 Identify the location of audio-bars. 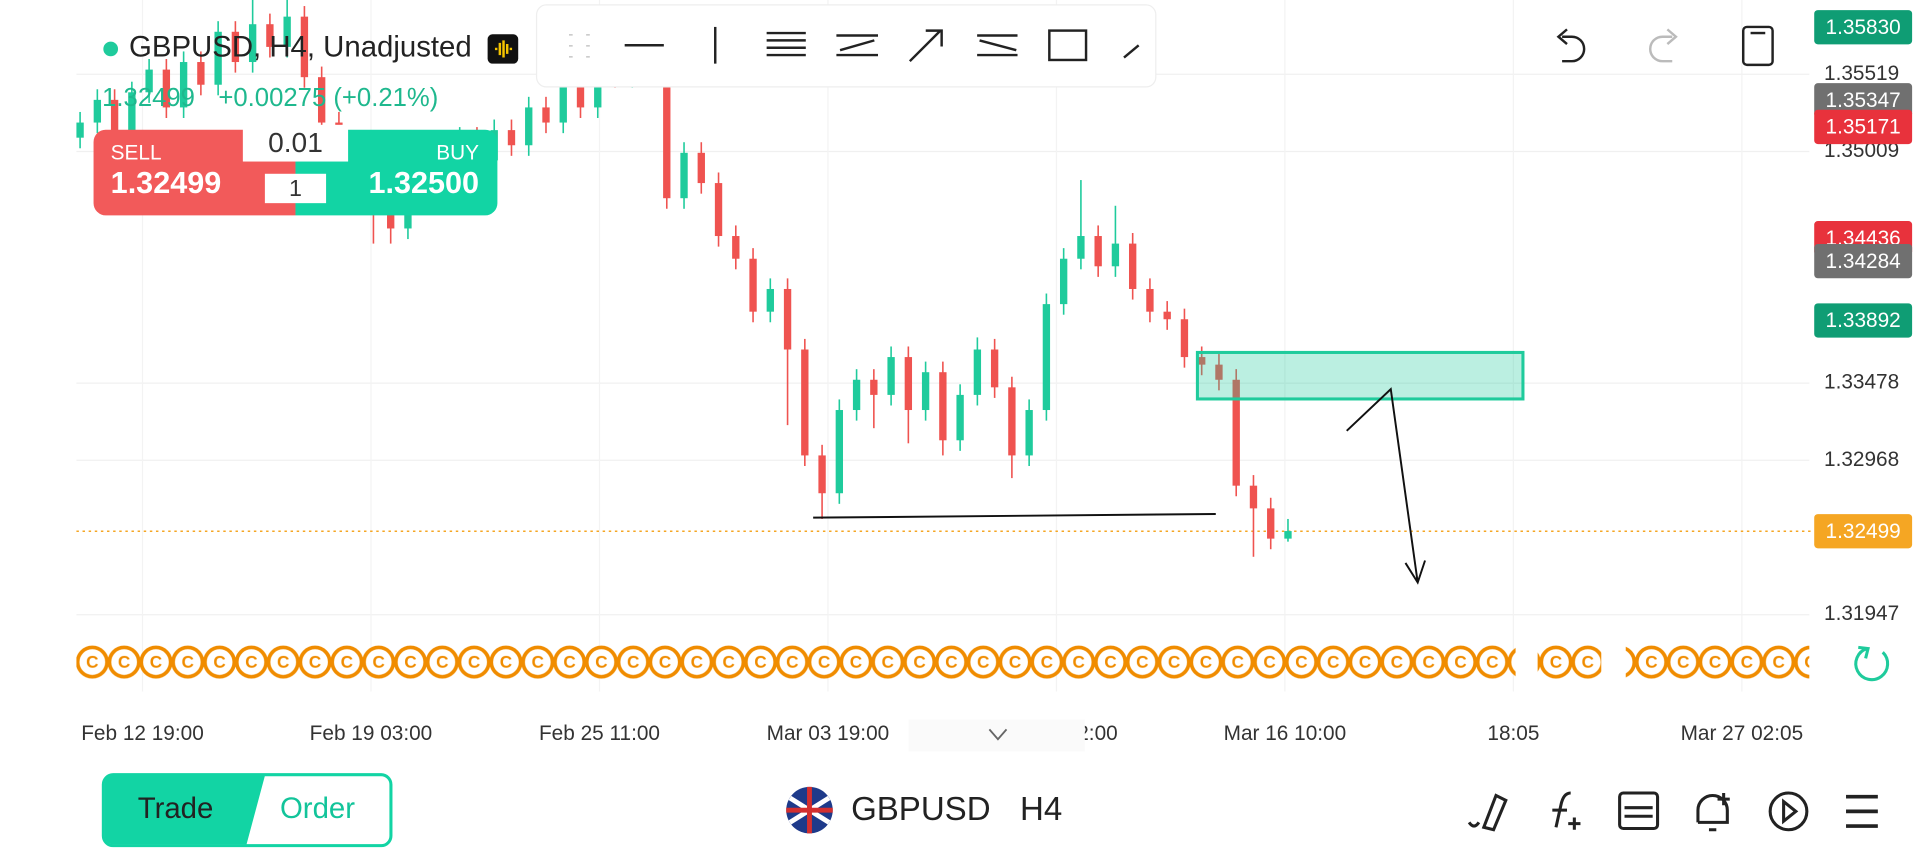
(503, 49).